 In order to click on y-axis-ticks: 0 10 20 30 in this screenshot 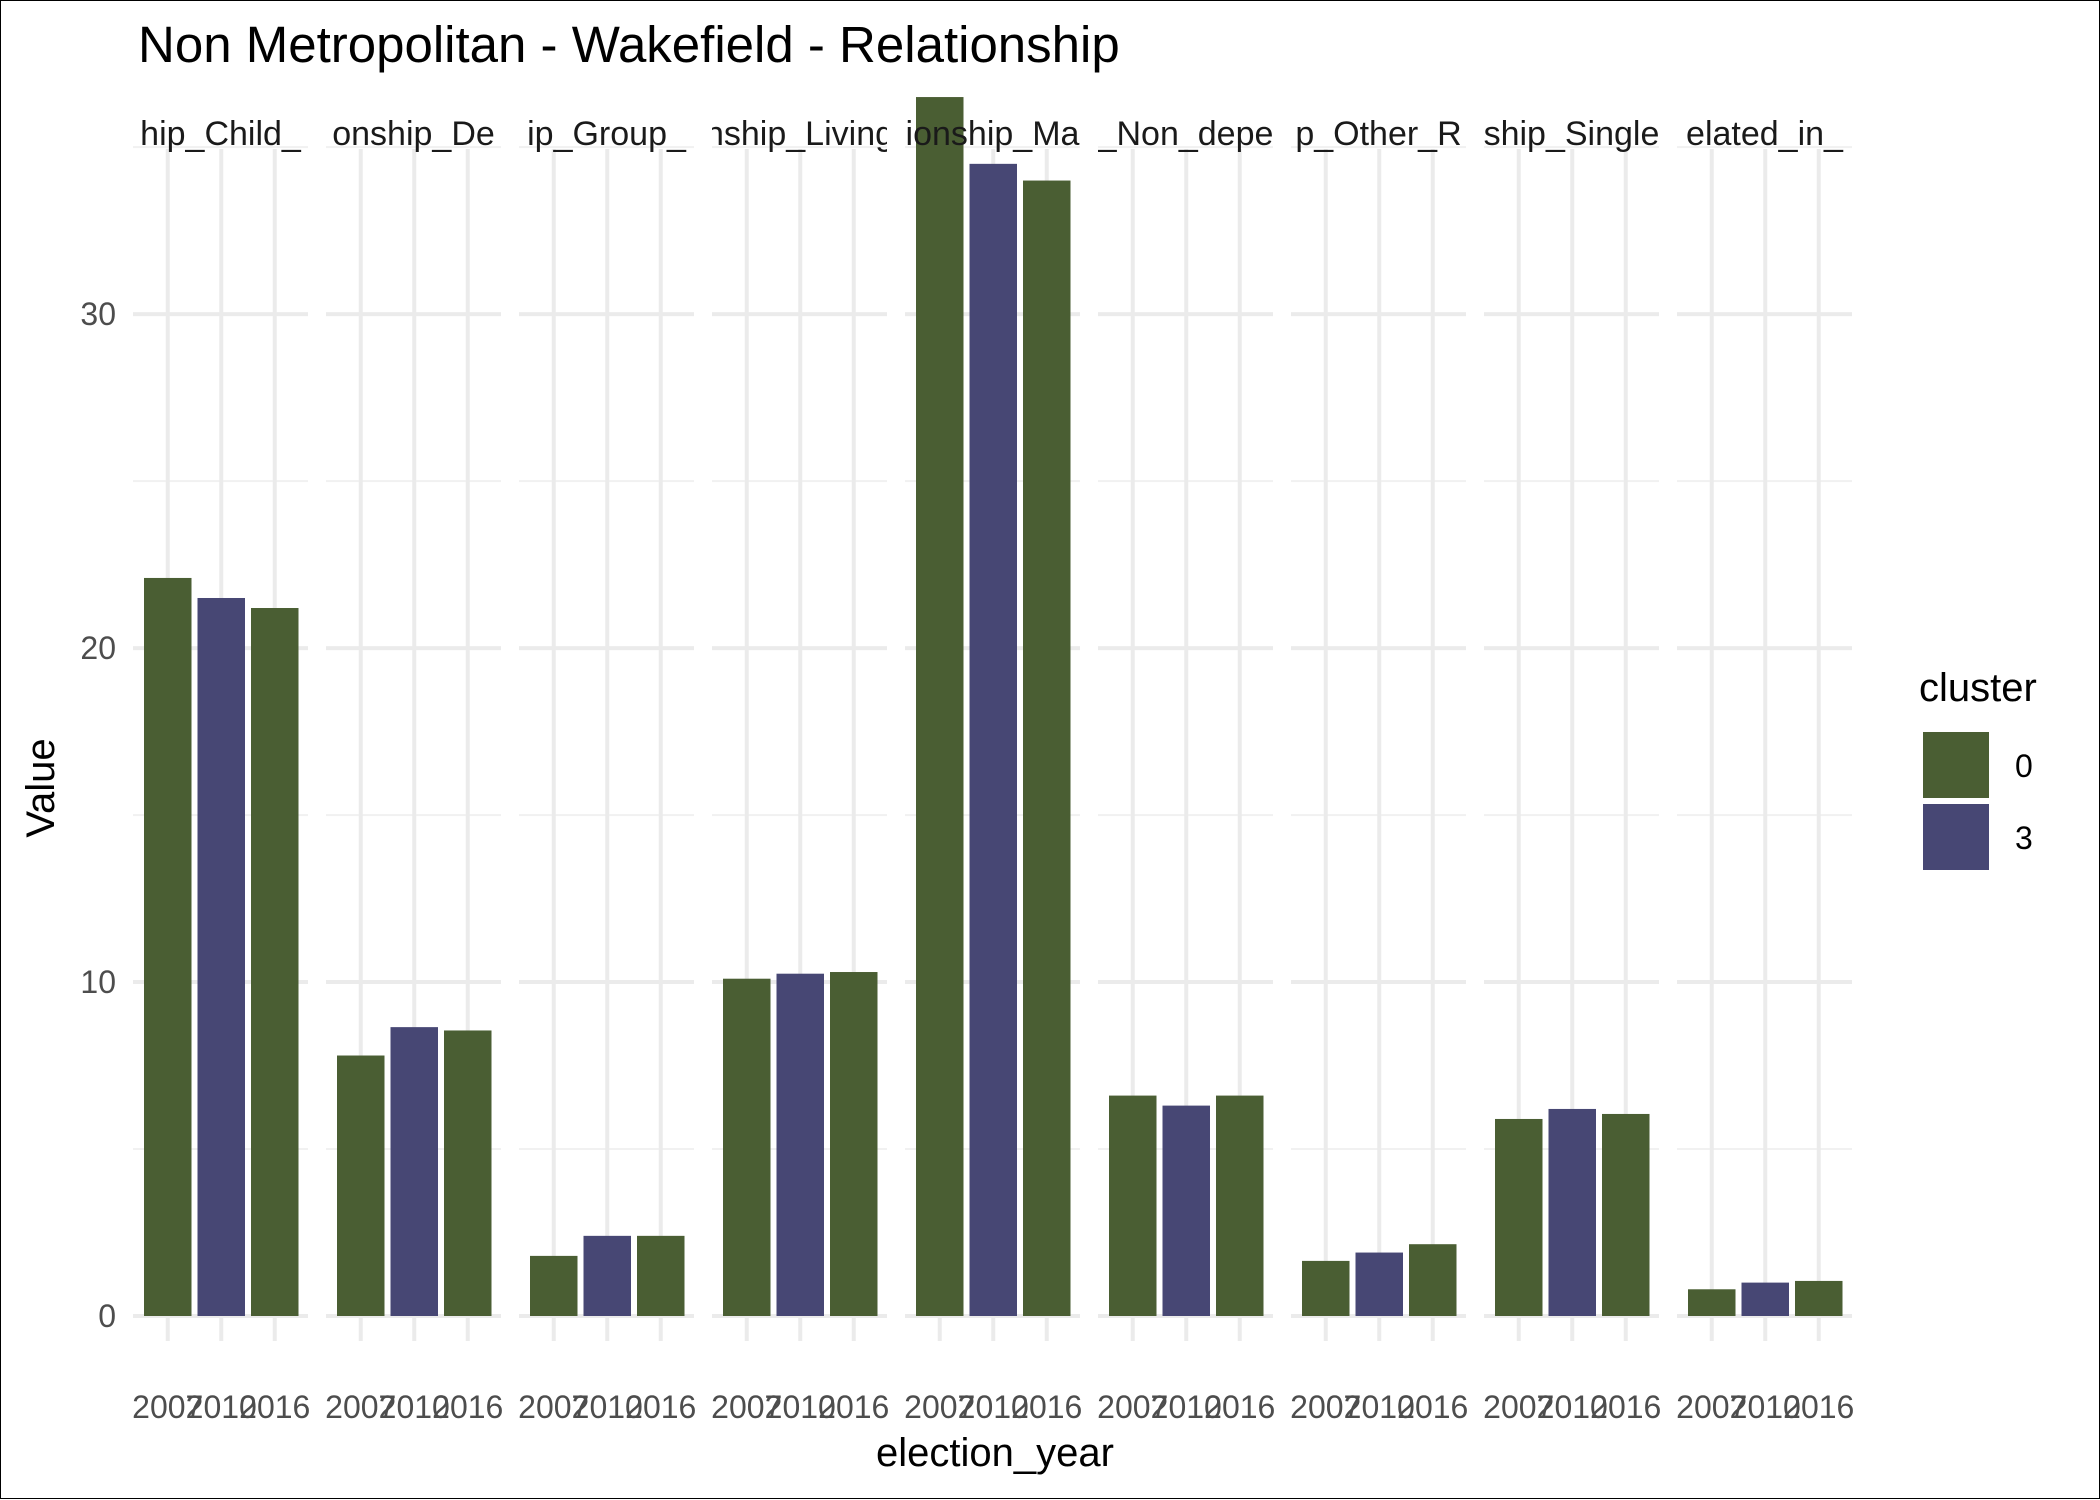, I will do `click(98, 815)`.